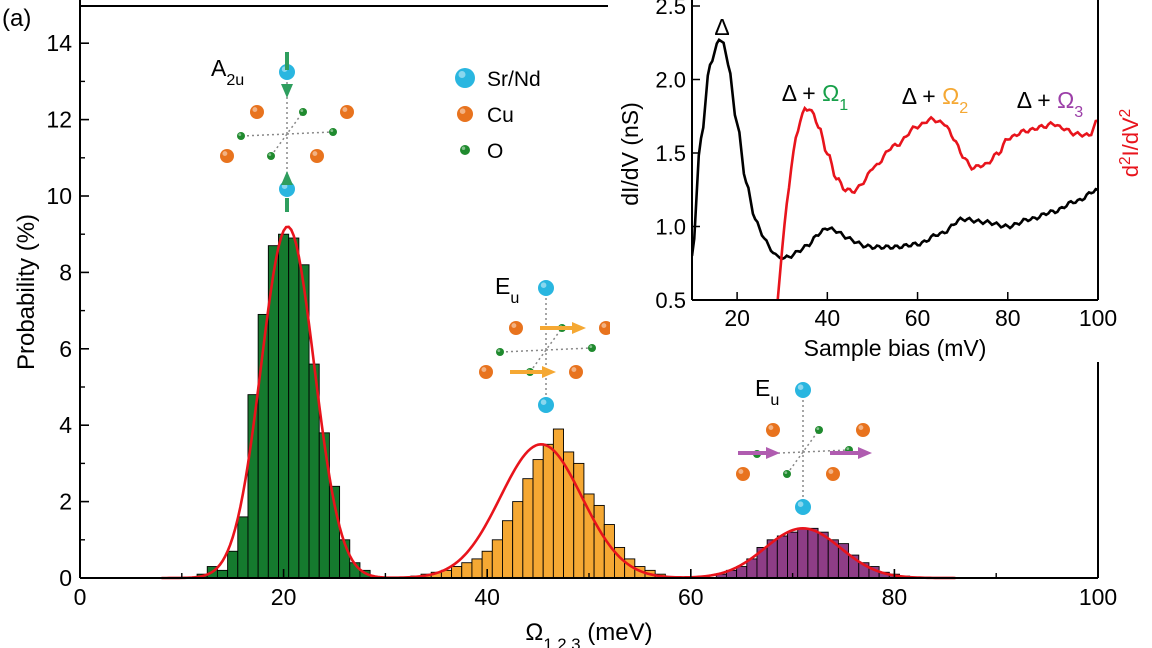  Describe the element at coordinates (691, 597) in the screenshot. I see `x-tick-label: 60` at that location.